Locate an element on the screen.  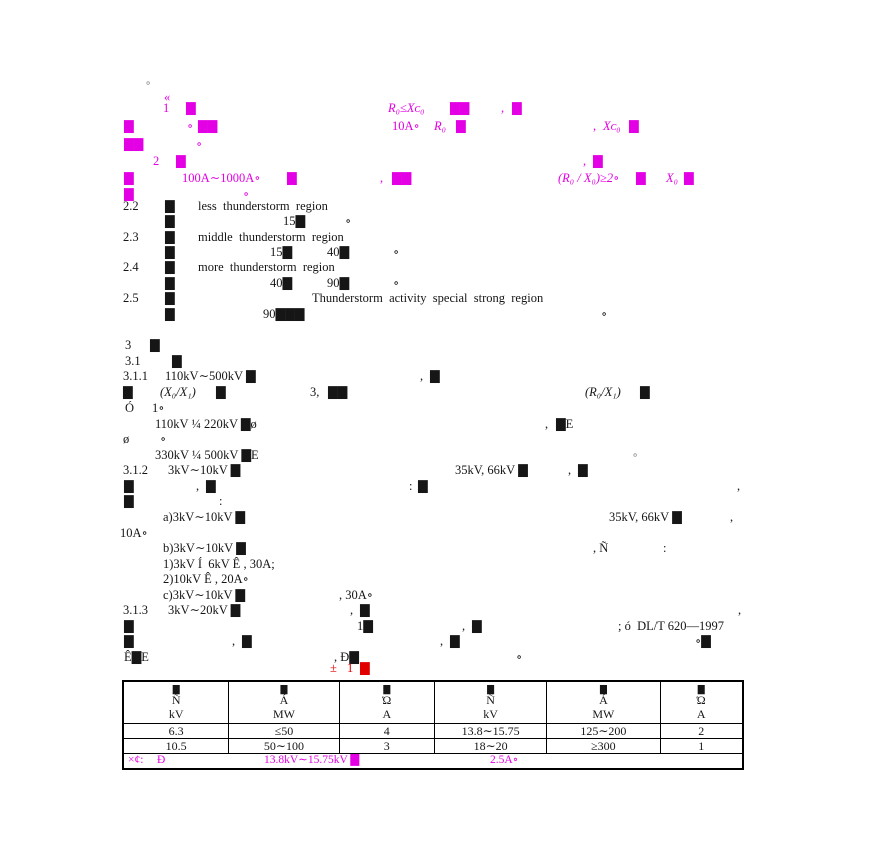
text-line: Ê▇E , Đ▇ ∘ is located at coordinates (435, 658).